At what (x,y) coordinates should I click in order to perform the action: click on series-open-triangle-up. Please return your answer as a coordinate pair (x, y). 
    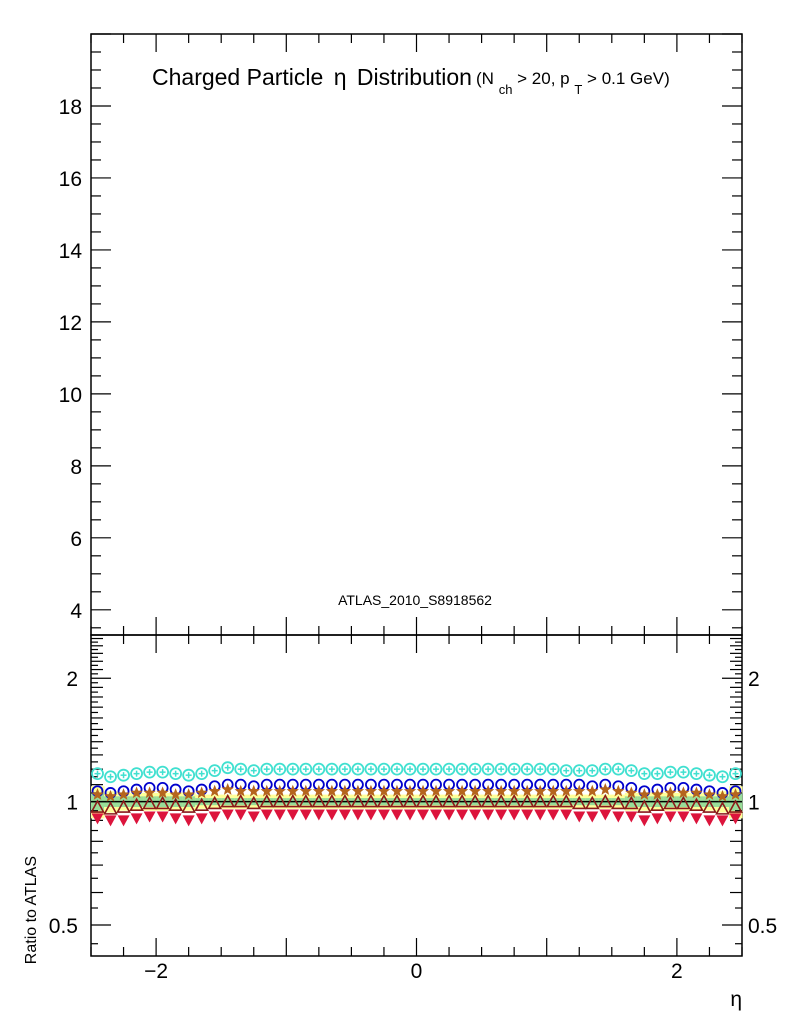
    Looking at the image, I should click on (416, 804).